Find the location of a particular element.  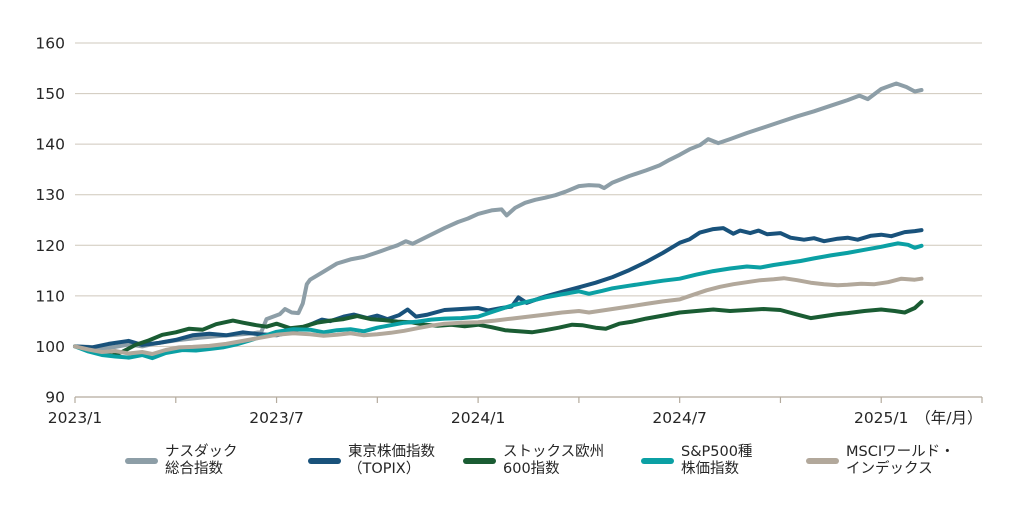

y-axis-label-130: 130 is located at coordinates (50, 195).